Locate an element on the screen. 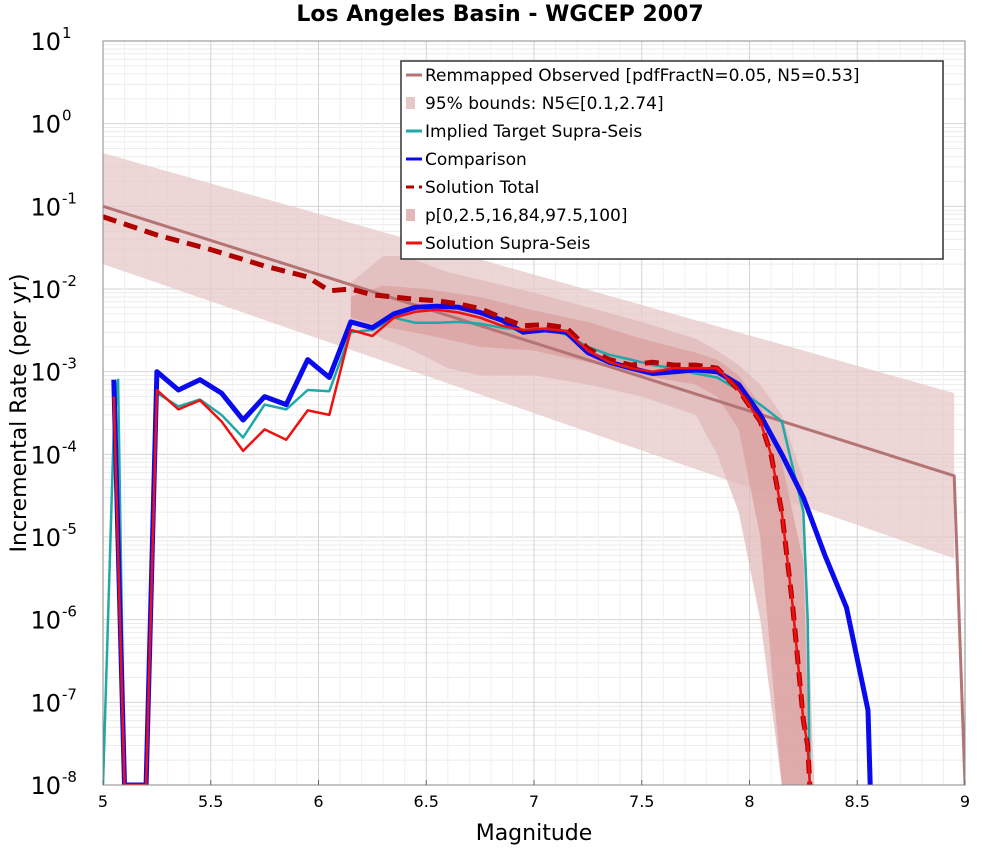 This screenshot has width=1000, height=850. legend-label: Comparison is located at coordinates (476, 160).